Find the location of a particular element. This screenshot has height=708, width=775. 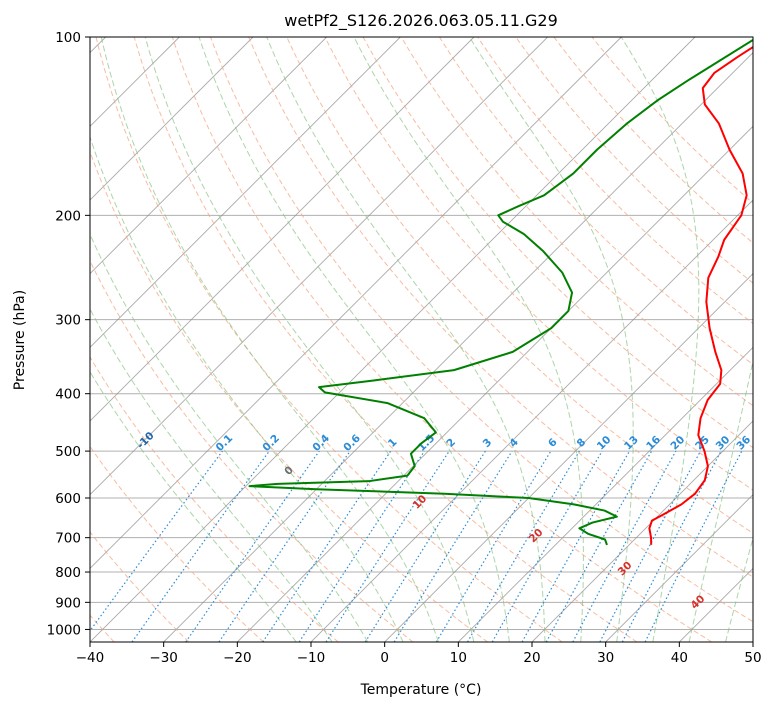

dry-adiabat-label: -10 is located at coordinates (146, 441).